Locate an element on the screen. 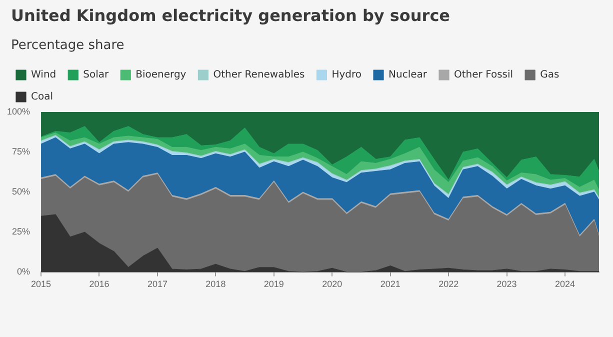 This screenshot has height=337, width=613. y-tick-label: 50% is located at coordinates (21, 191).